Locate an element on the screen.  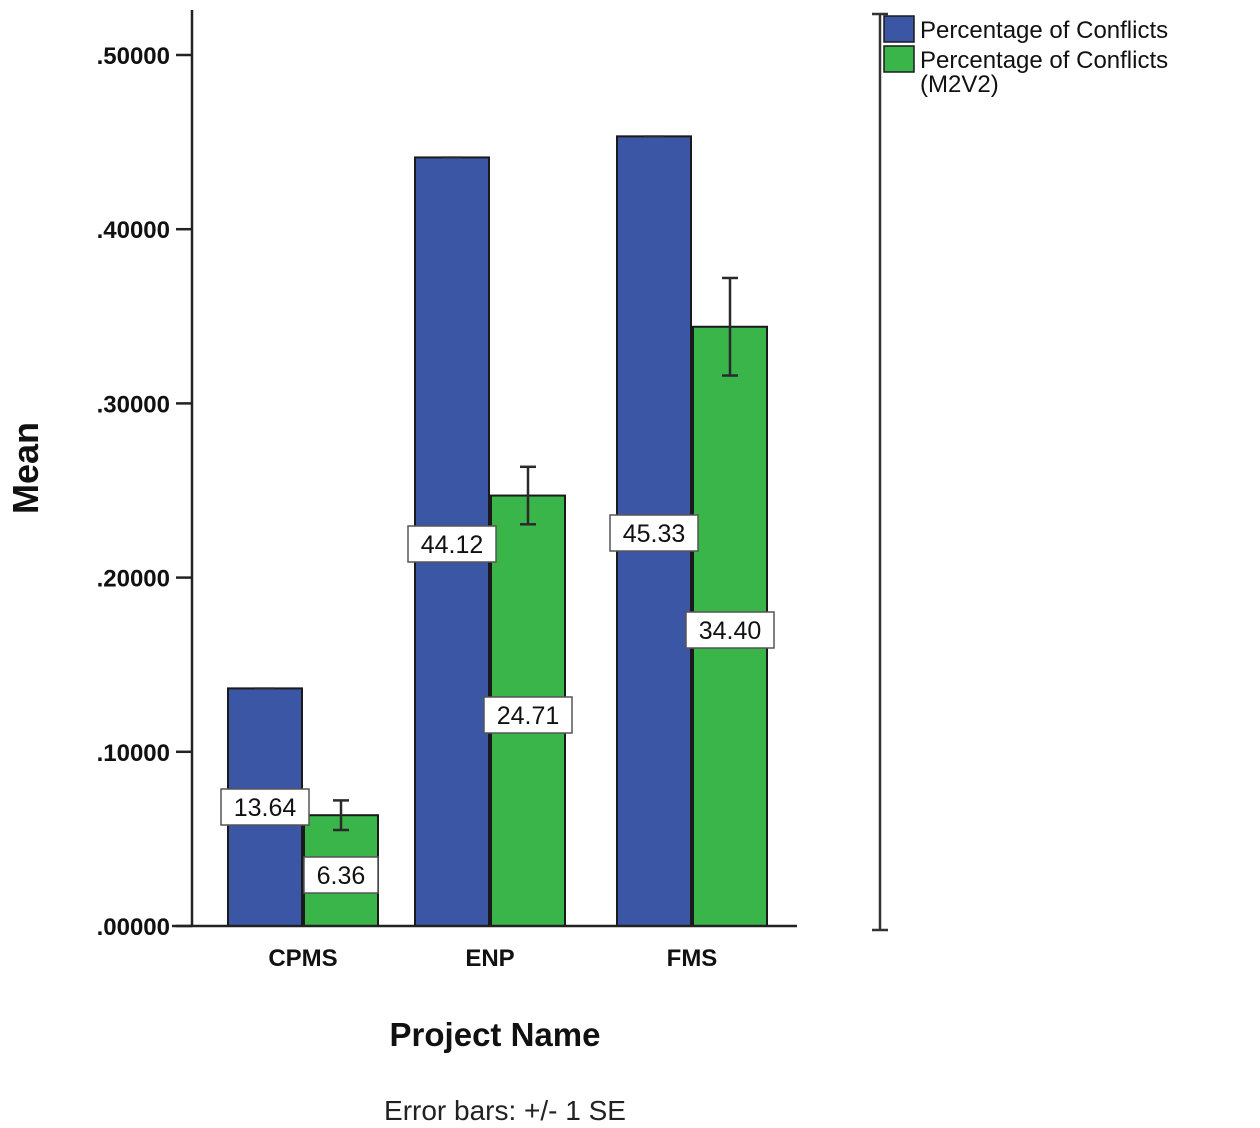
y-tick-label: .30000 is located at coordinates (133, 404).